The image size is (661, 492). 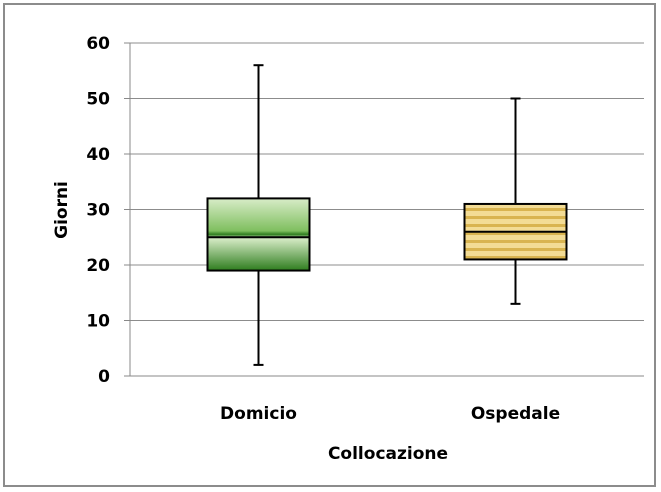 I want to click on y-tick-label: 30, so click(x=98, y=211).